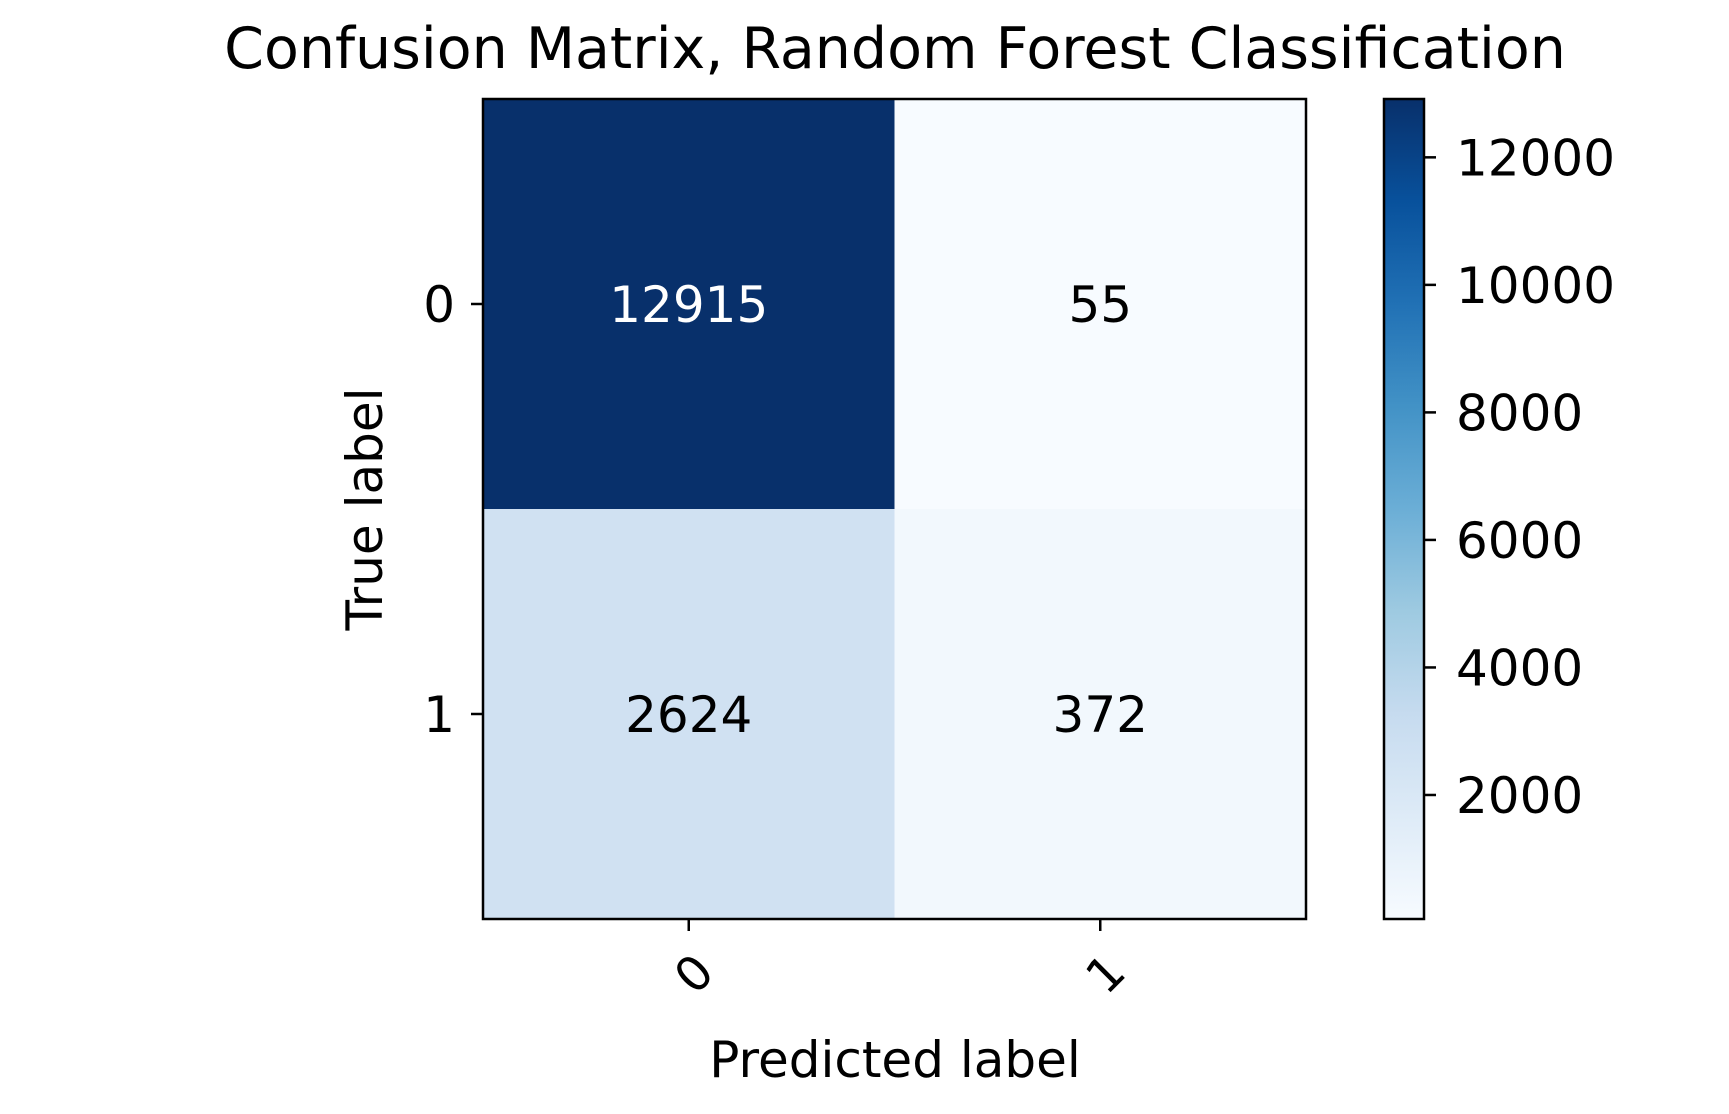 This screenshot has width=1729, height=1114. What do you see at coordinates (453, 510) in the screenshot?
I see `y-axis-ticks: 01` at bounding box center [453, 510].